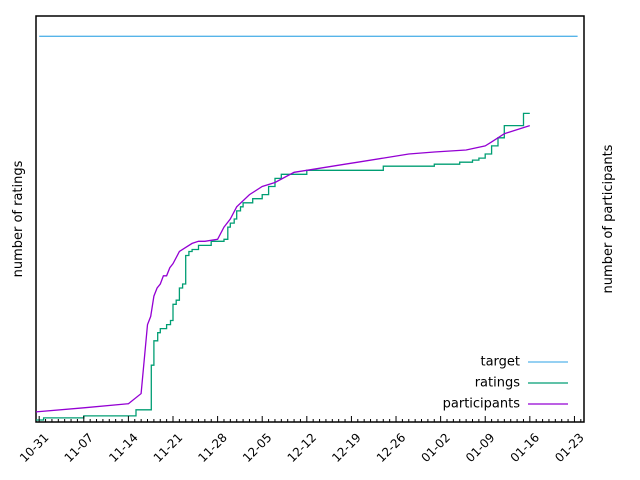 The height and width of the screenshot is (480, 640). Describe the element at coordinates (18, 218) in the screenshot. I see `y-axis-left-title: number of ratings` at that location.